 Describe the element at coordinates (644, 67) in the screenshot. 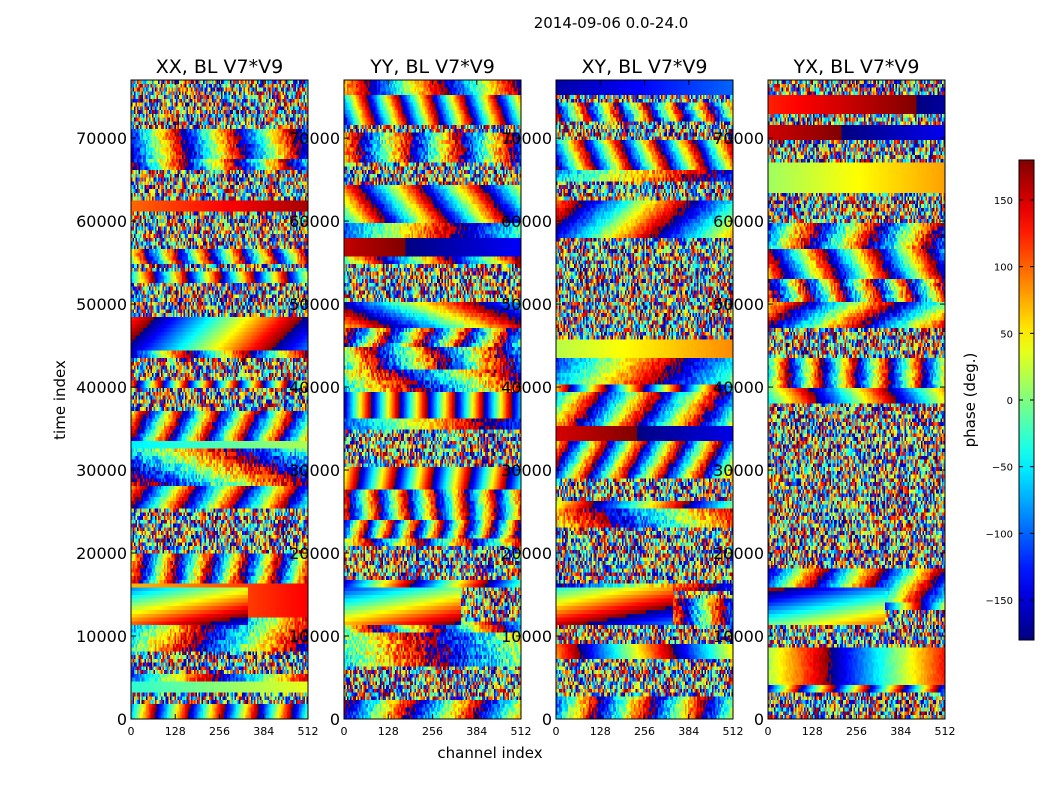

I see `panel-title: XY, BL V7*V9` at that location.